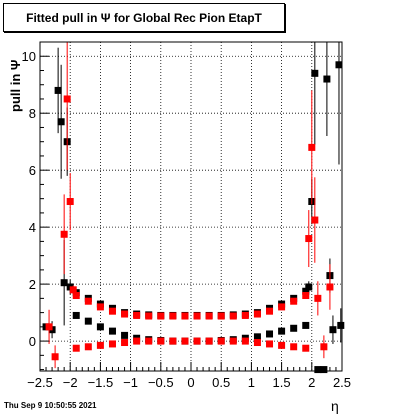 The image size is (400, 414). What do you see at coordinates (251, 382) in the screenshot?
I see `x-tick-label: 1` at bounding box center [251, 382].